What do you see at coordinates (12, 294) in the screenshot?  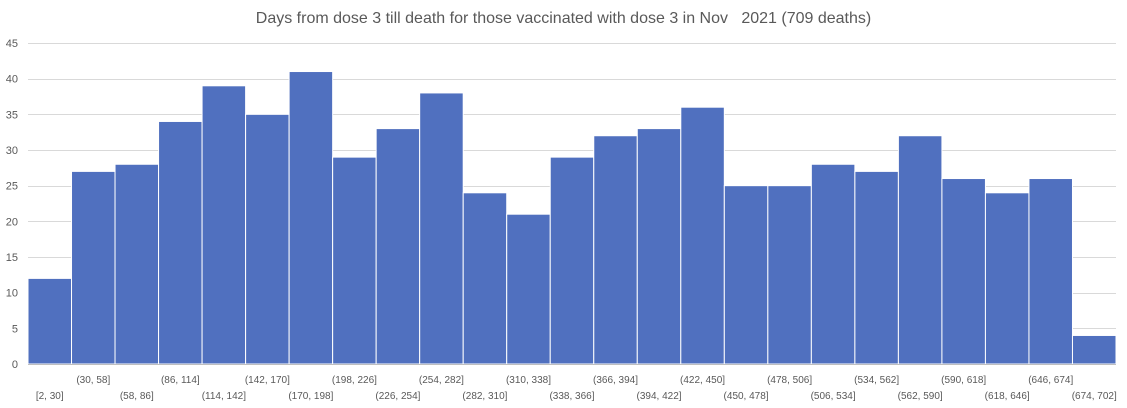 I see `y-tick-label: 10` at bounding box center [12, 294].